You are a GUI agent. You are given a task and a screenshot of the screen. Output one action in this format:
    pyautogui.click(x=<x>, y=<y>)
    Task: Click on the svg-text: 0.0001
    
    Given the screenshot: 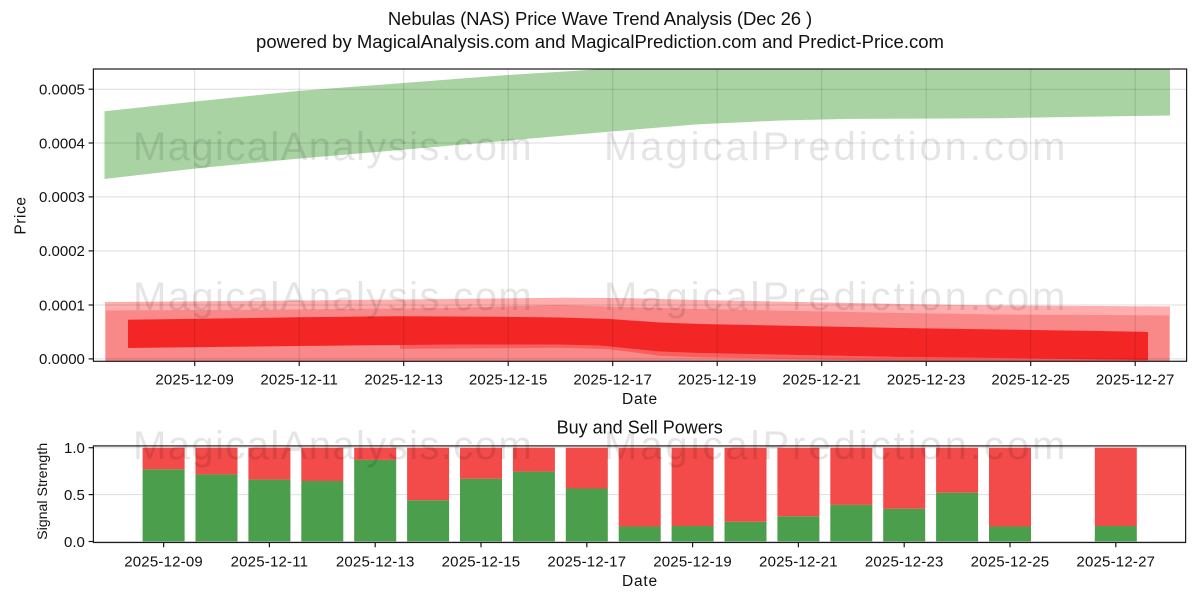 What is the action you would take?
    pyautogui.click(x=62, y=305)
    